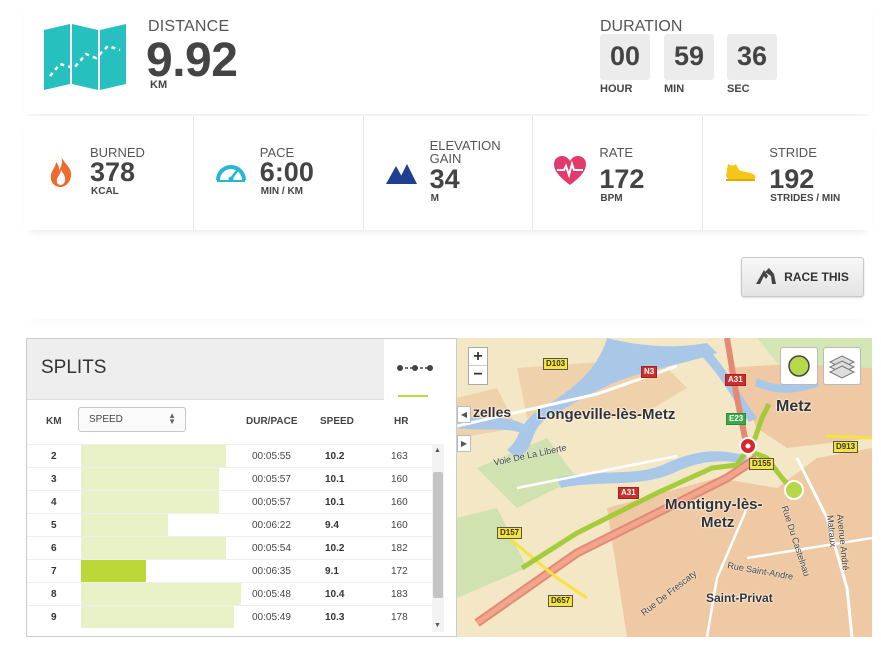  Describe the element at coordinates (492, 412) in the screenshot. I see `place-zelles: zelles` at that location.